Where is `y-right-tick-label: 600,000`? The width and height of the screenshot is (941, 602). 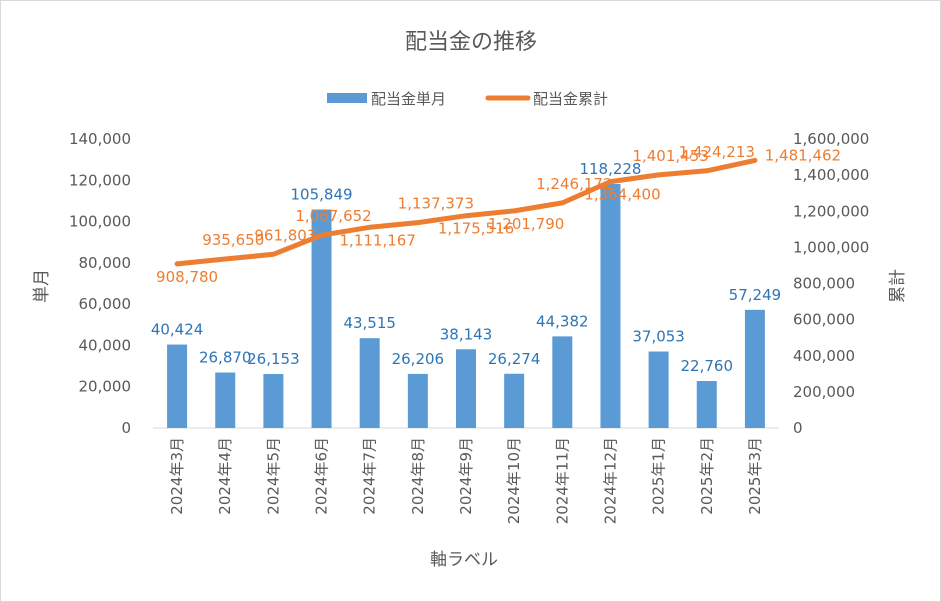
y-right-tick-label: 600,000 is located at coordinates (824, 320).